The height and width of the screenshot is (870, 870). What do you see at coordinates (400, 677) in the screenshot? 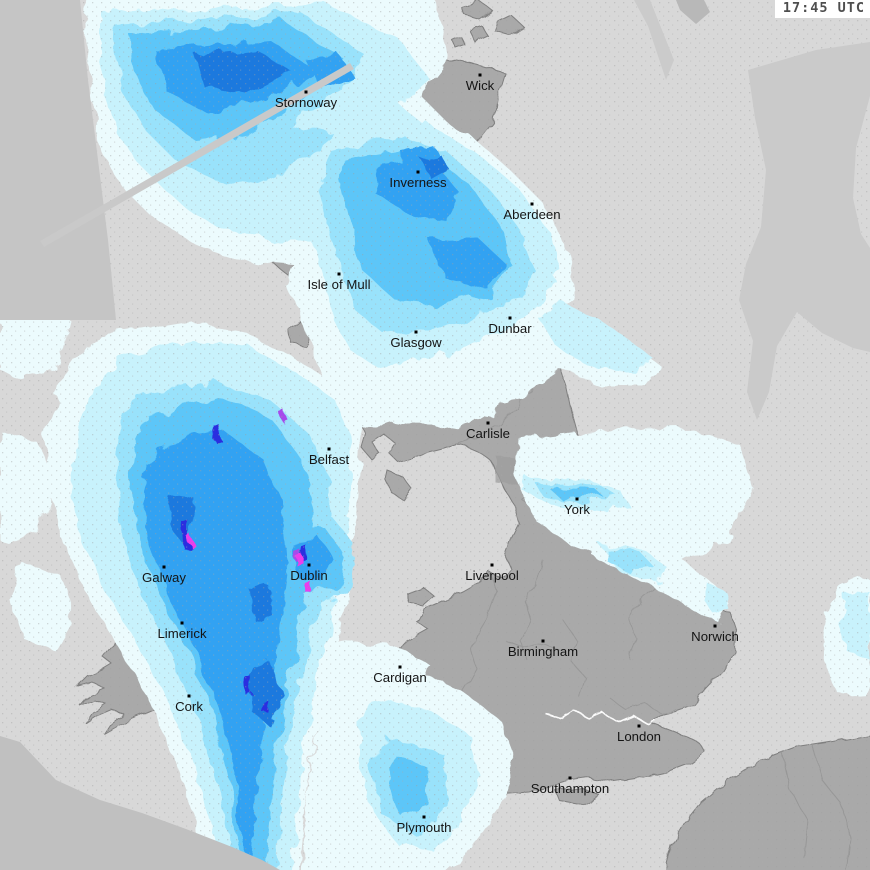
I see `city-label-cardigan: Cardigan` at bounding box center [400, 677].